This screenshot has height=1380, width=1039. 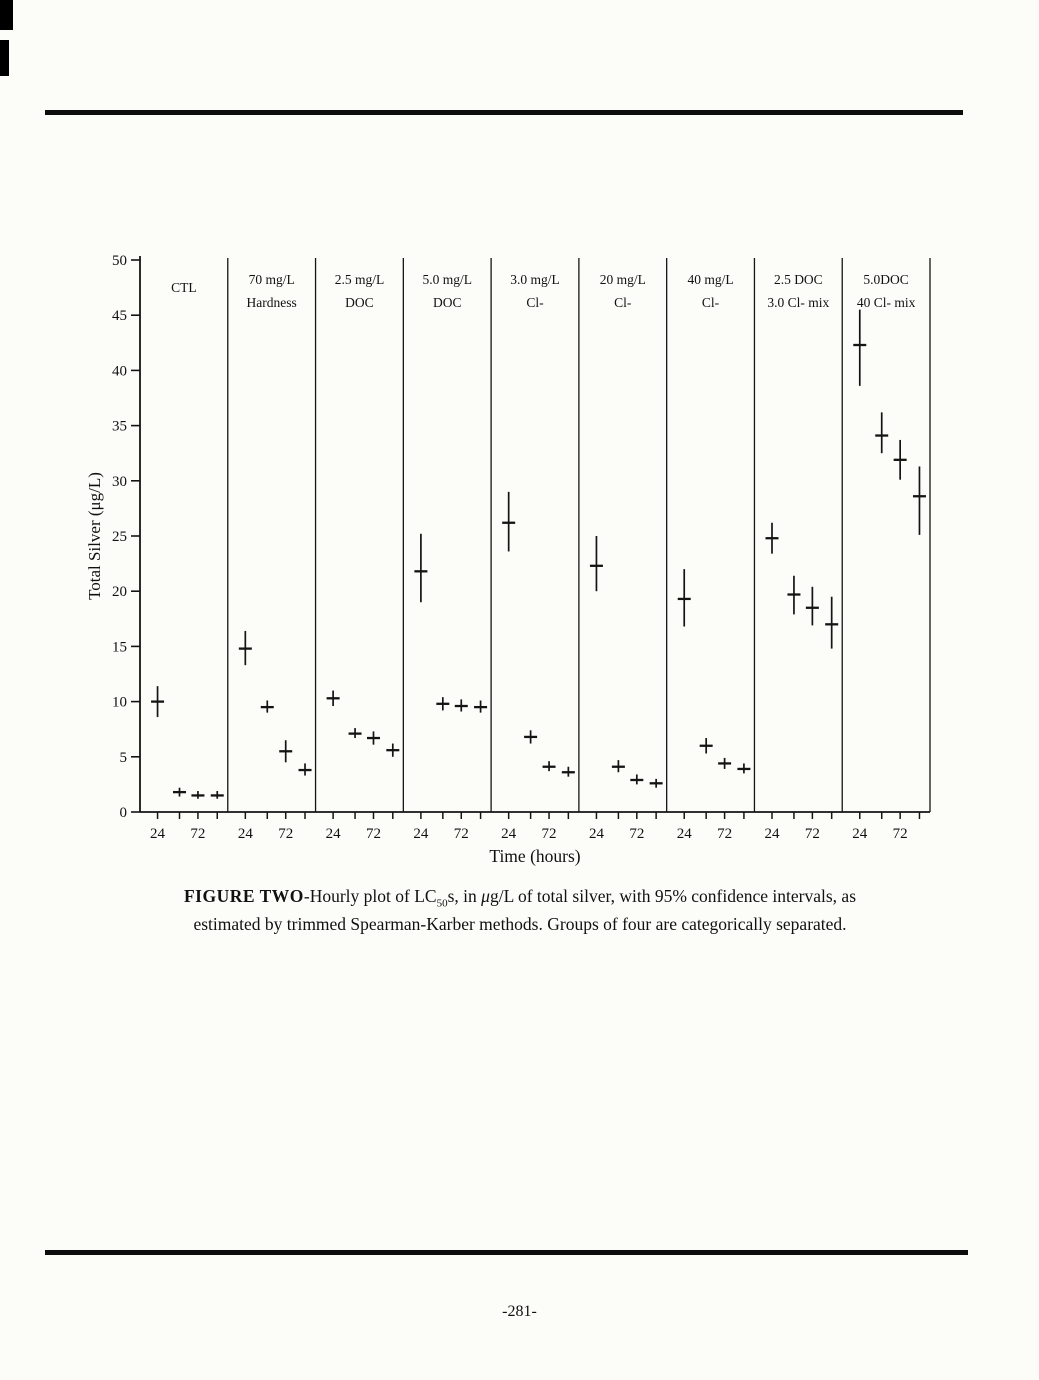 What do you see at coordinates (452, 550) in the screenshot?
I see `panel-3: 5.0 mg/L DOC 24 72` at bounding box center [452, 550].